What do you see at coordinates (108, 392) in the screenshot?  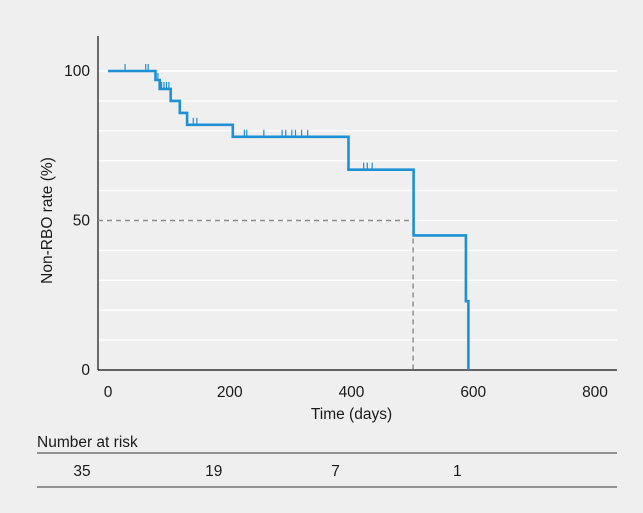 I see `x-tick-label: 0` at bounding box center [108, 392].